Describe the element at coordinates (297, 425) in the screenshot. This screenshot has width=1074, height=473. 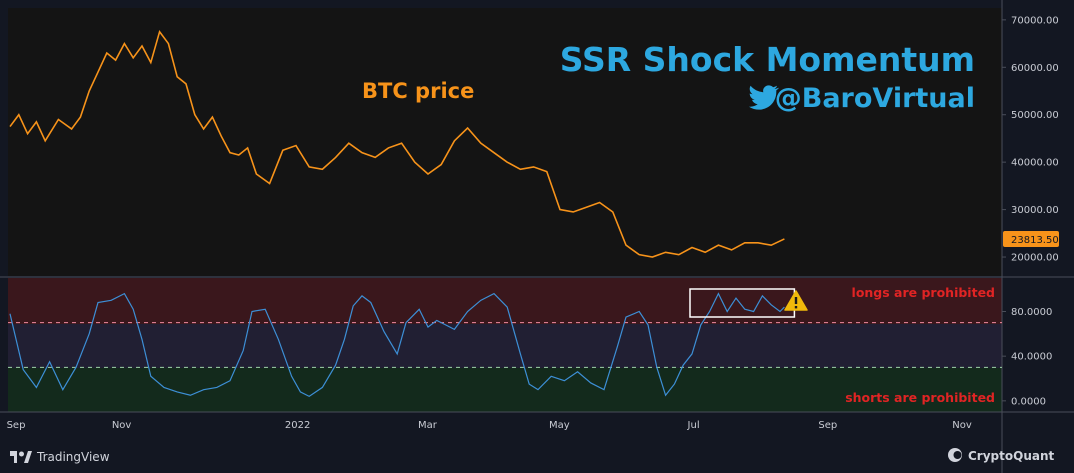
I see `time-tick-label: 2022` at that location.